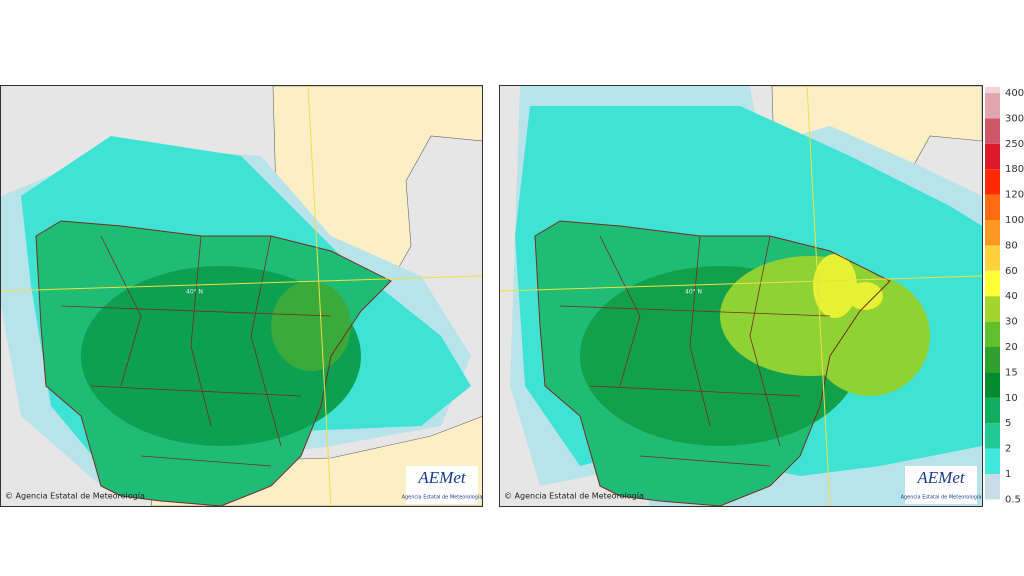 This screenshot has height=576, width=1024. Describe the element at coordinates (1014, 195) in the screenshot. I see `legend-label: 120` at that location.